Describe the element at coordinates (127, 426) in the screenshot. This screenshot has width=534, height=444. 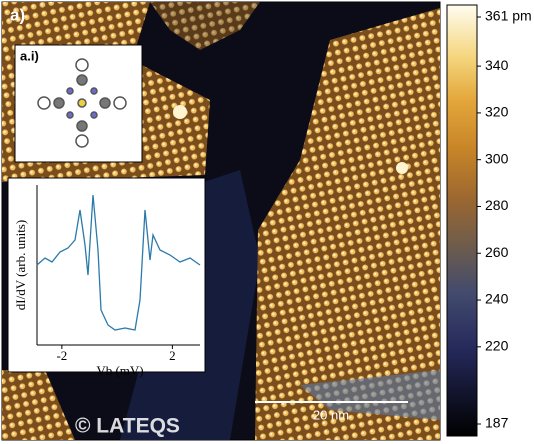
I see `watermark: © LATEQS` at that location.